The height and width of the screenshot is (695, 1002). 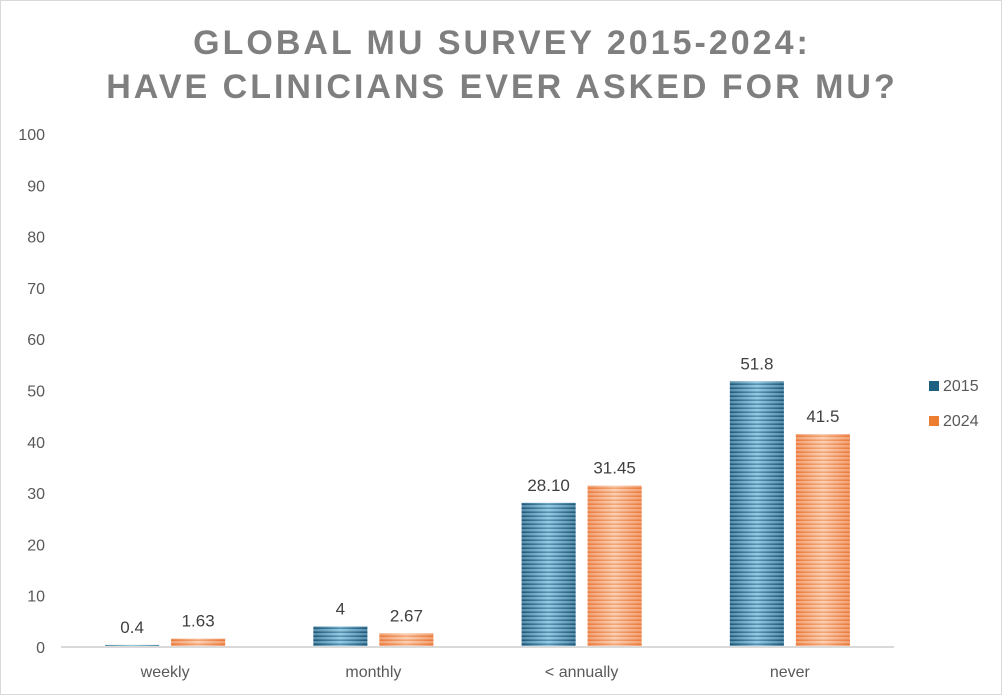 I want to click on y-tick-label: 30, so click(x=36, y=494).